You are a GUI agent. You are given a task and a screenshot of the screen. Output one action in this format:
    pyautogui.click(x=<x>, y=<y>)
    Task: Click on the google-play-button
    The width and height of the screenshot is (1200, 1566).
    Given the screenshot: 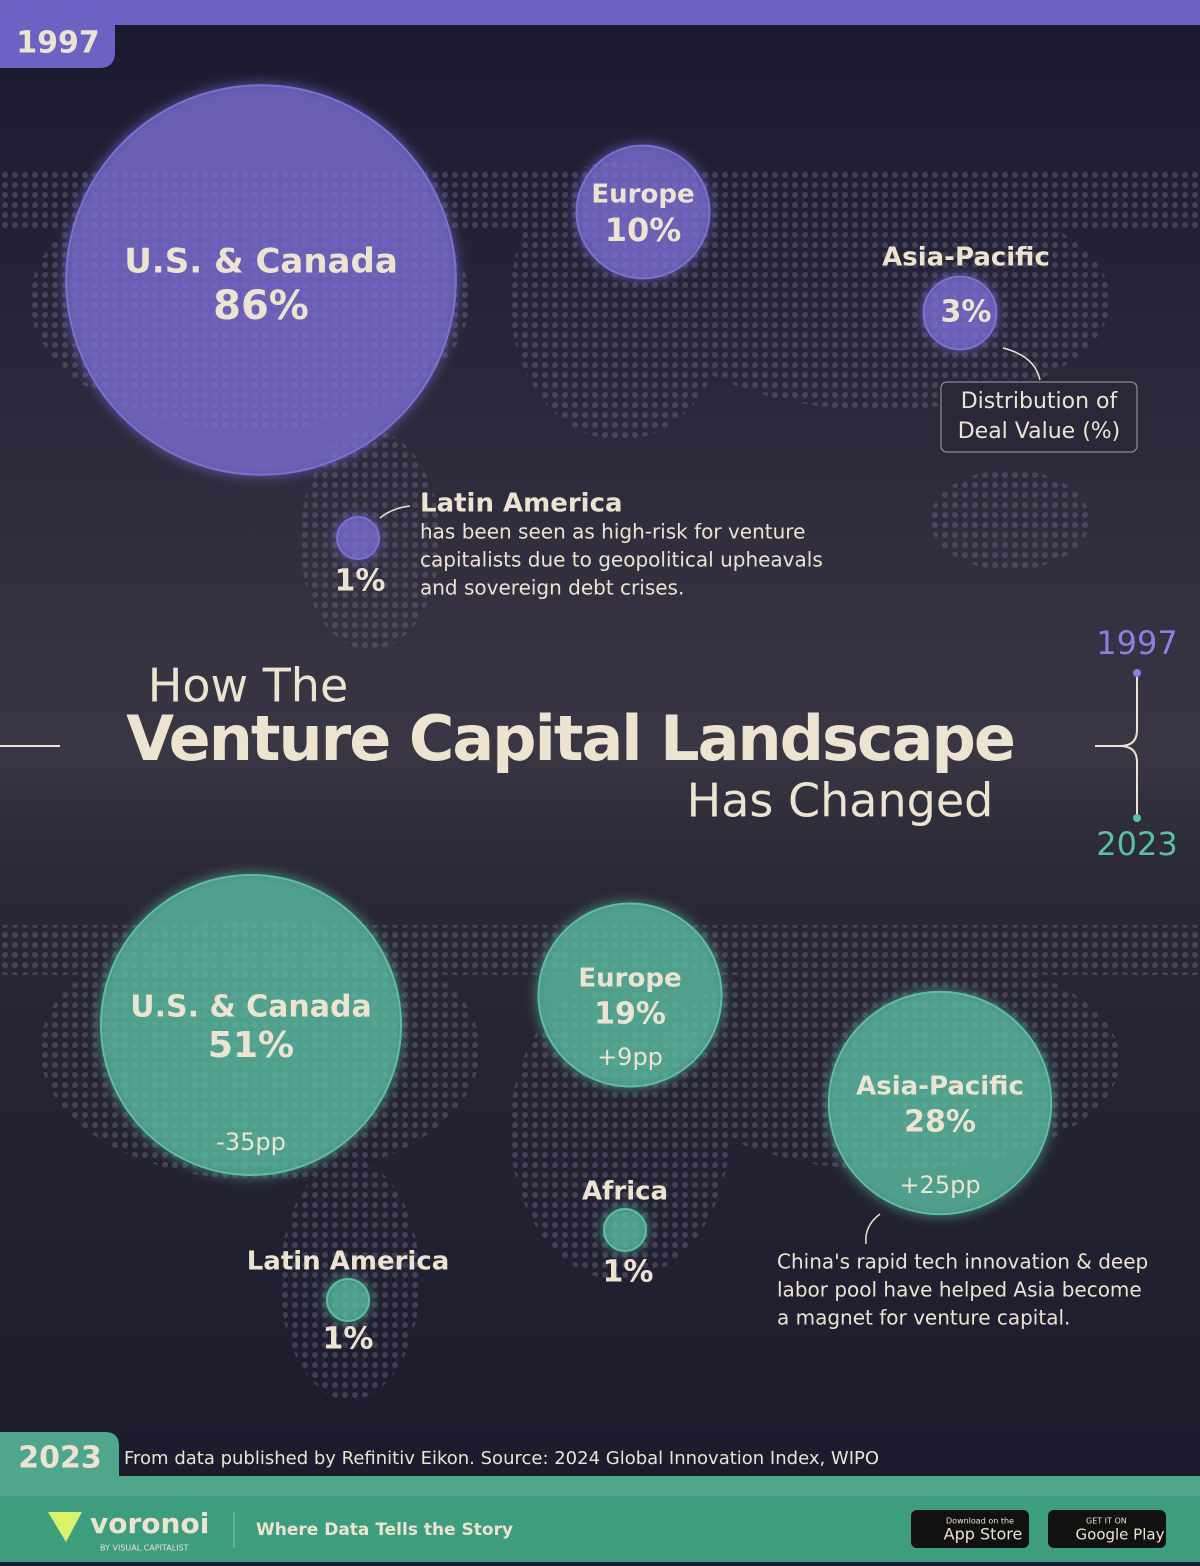 What is the action you would take?
    pyautogui.click(x=1107, y=1529)
    